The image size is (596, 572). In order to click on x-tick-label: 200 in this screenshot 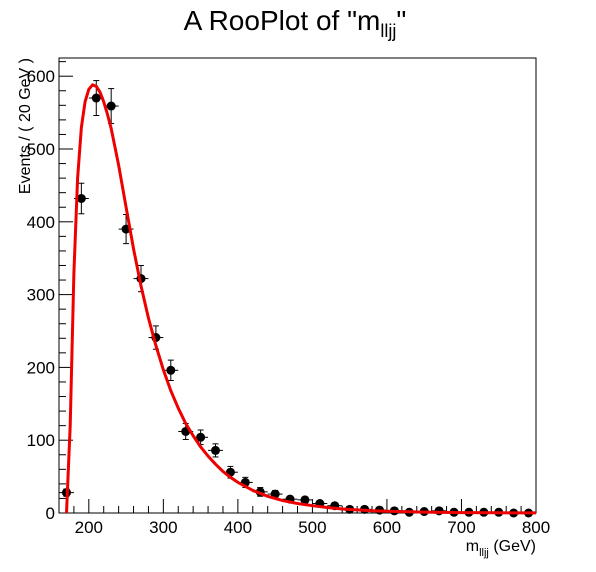, I will do `click(89, 527)`.